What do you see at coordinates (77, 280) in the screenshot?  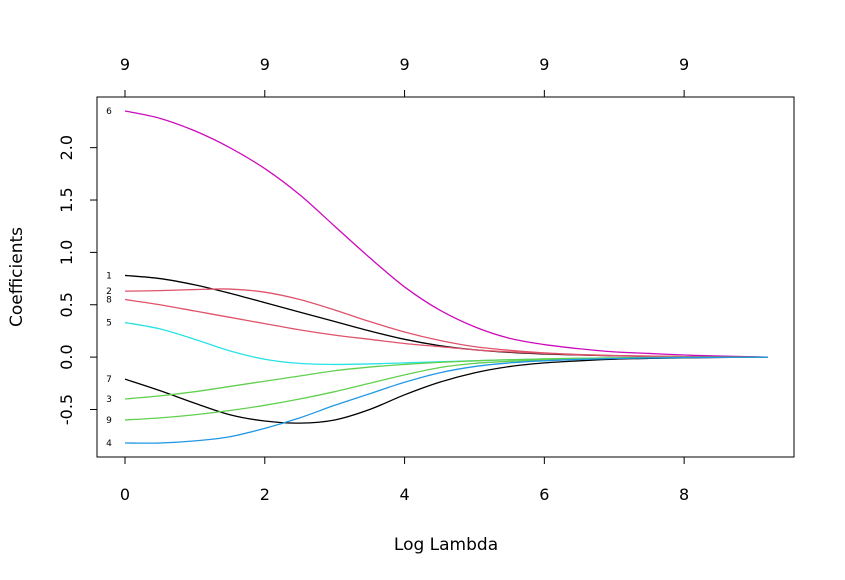 I see `left-axis: -0.5 0.0 0.5 1.0 1.5 2.0` at bounding box center [77, 280].